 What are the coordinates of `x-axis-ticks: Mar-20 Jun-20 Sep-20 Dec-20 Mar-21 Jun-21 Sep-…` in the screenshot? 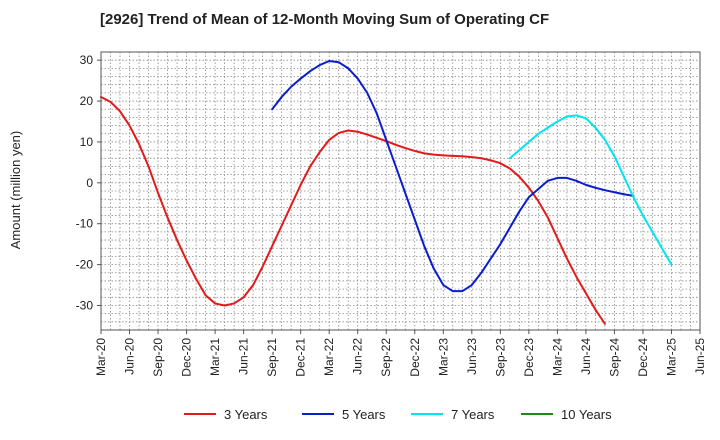 It's located at (400, 353).